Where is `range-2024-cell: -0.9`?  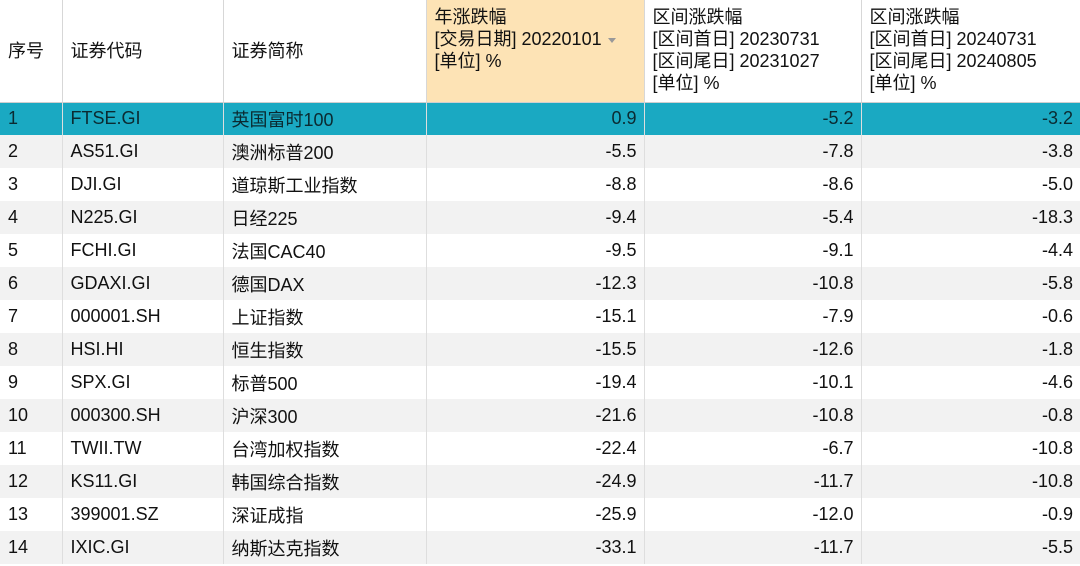
range-2024-cell: -0.9 is located at coordinates (970, 514).